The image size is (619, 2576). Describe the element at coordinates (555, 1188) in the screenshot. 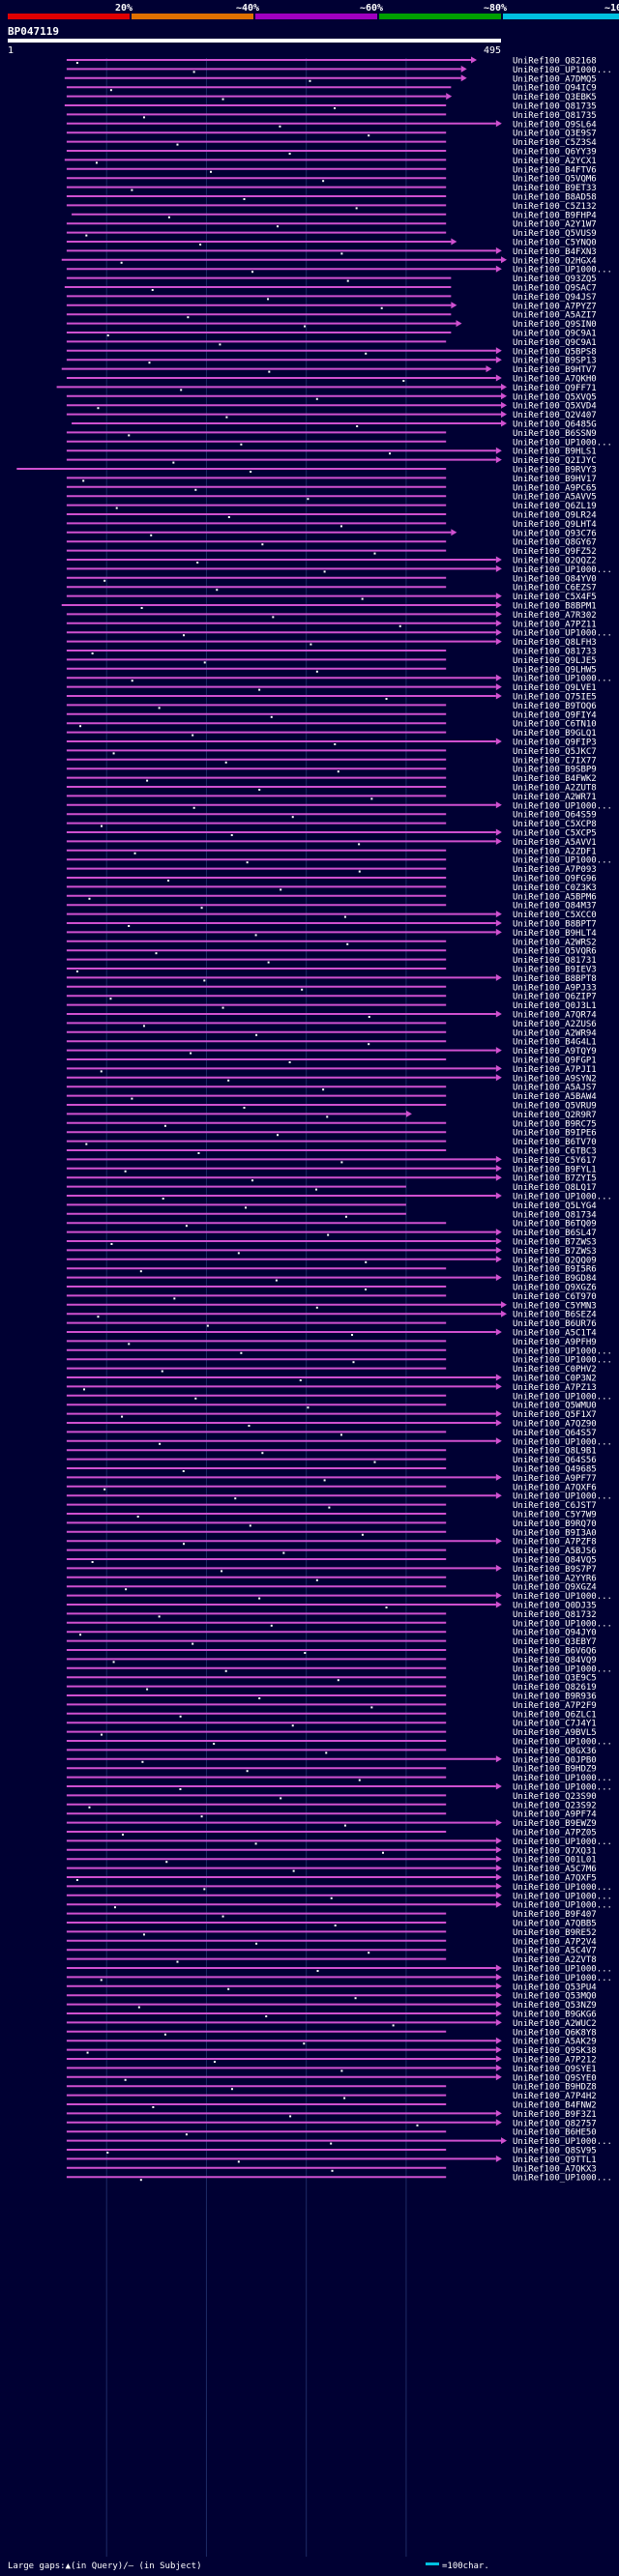

I see `hit-label: UniRef100_Q8LQ17` at that location.